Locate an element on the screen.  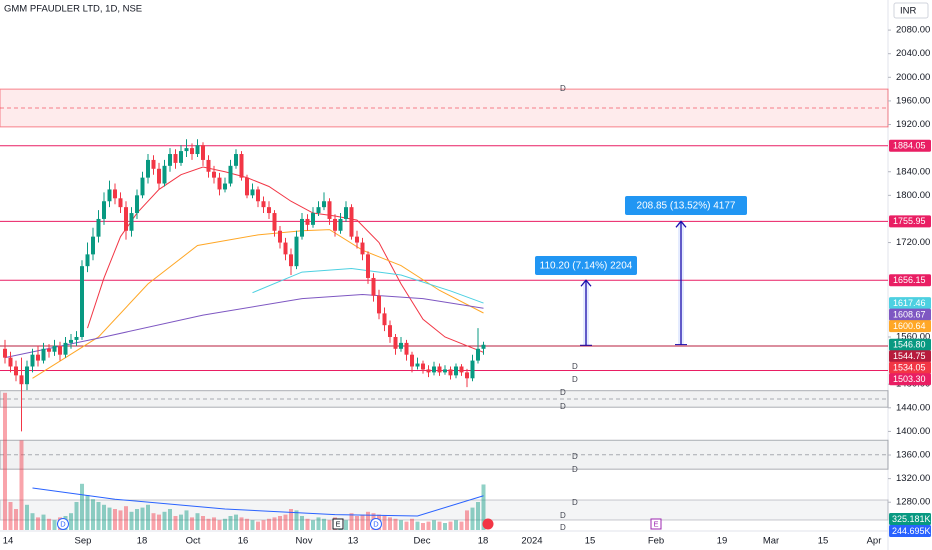
measure-label: 208.85 (13.52%) 4177 is located at coordinates (686, 206).